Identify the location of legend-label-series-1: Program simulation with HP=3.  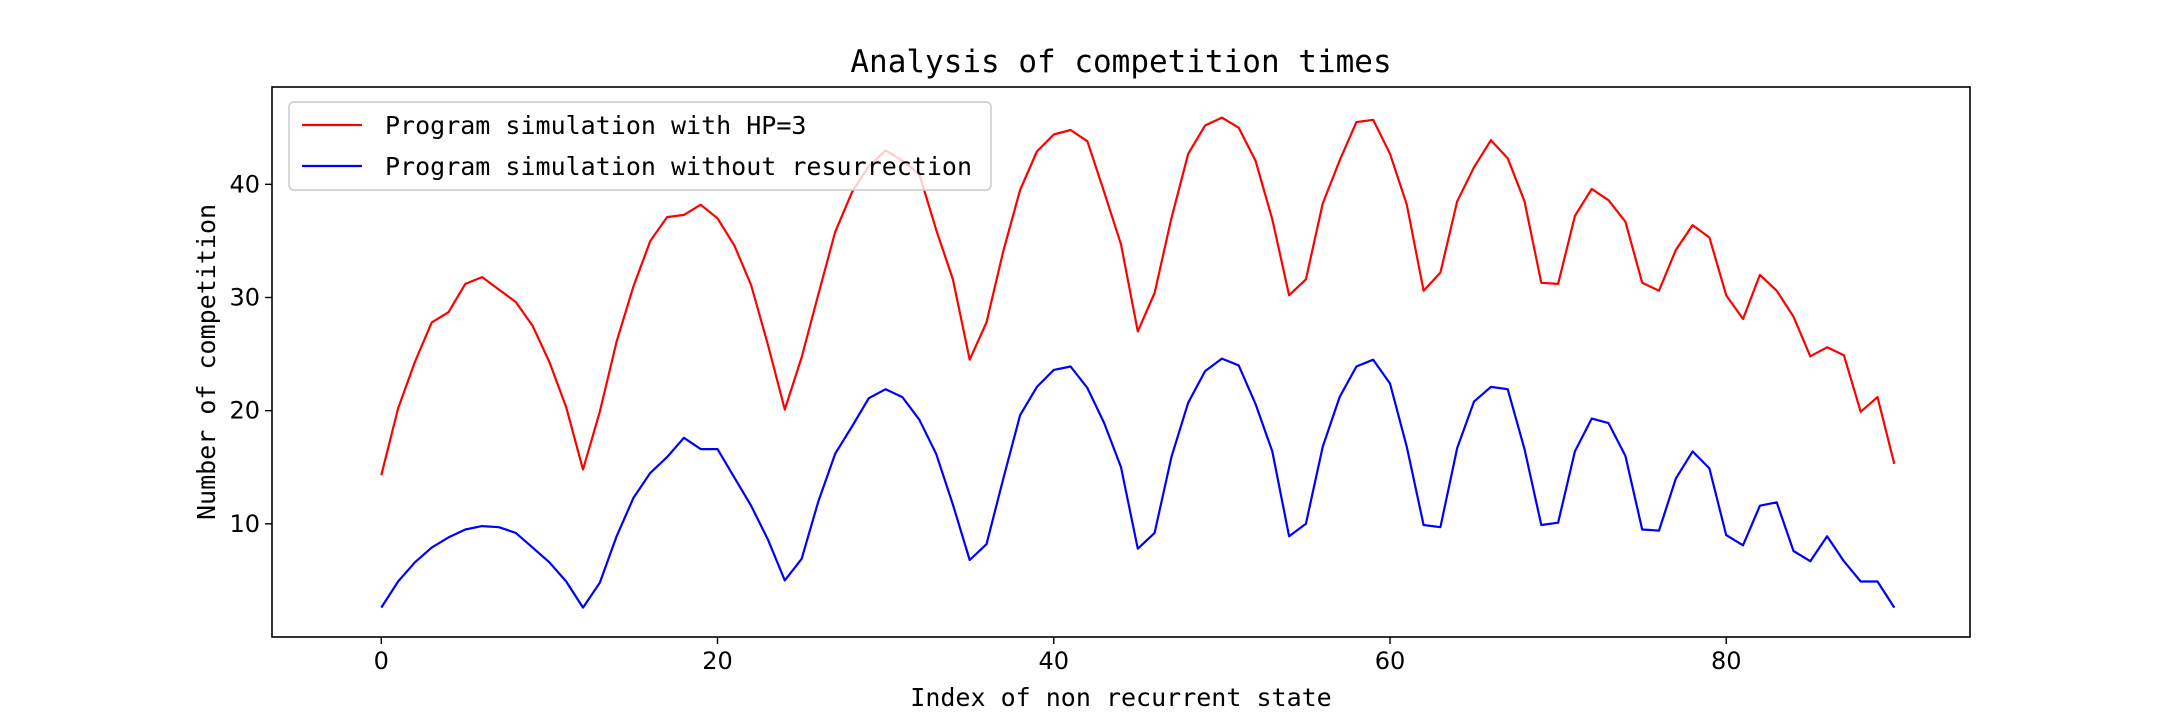
(595, 125).